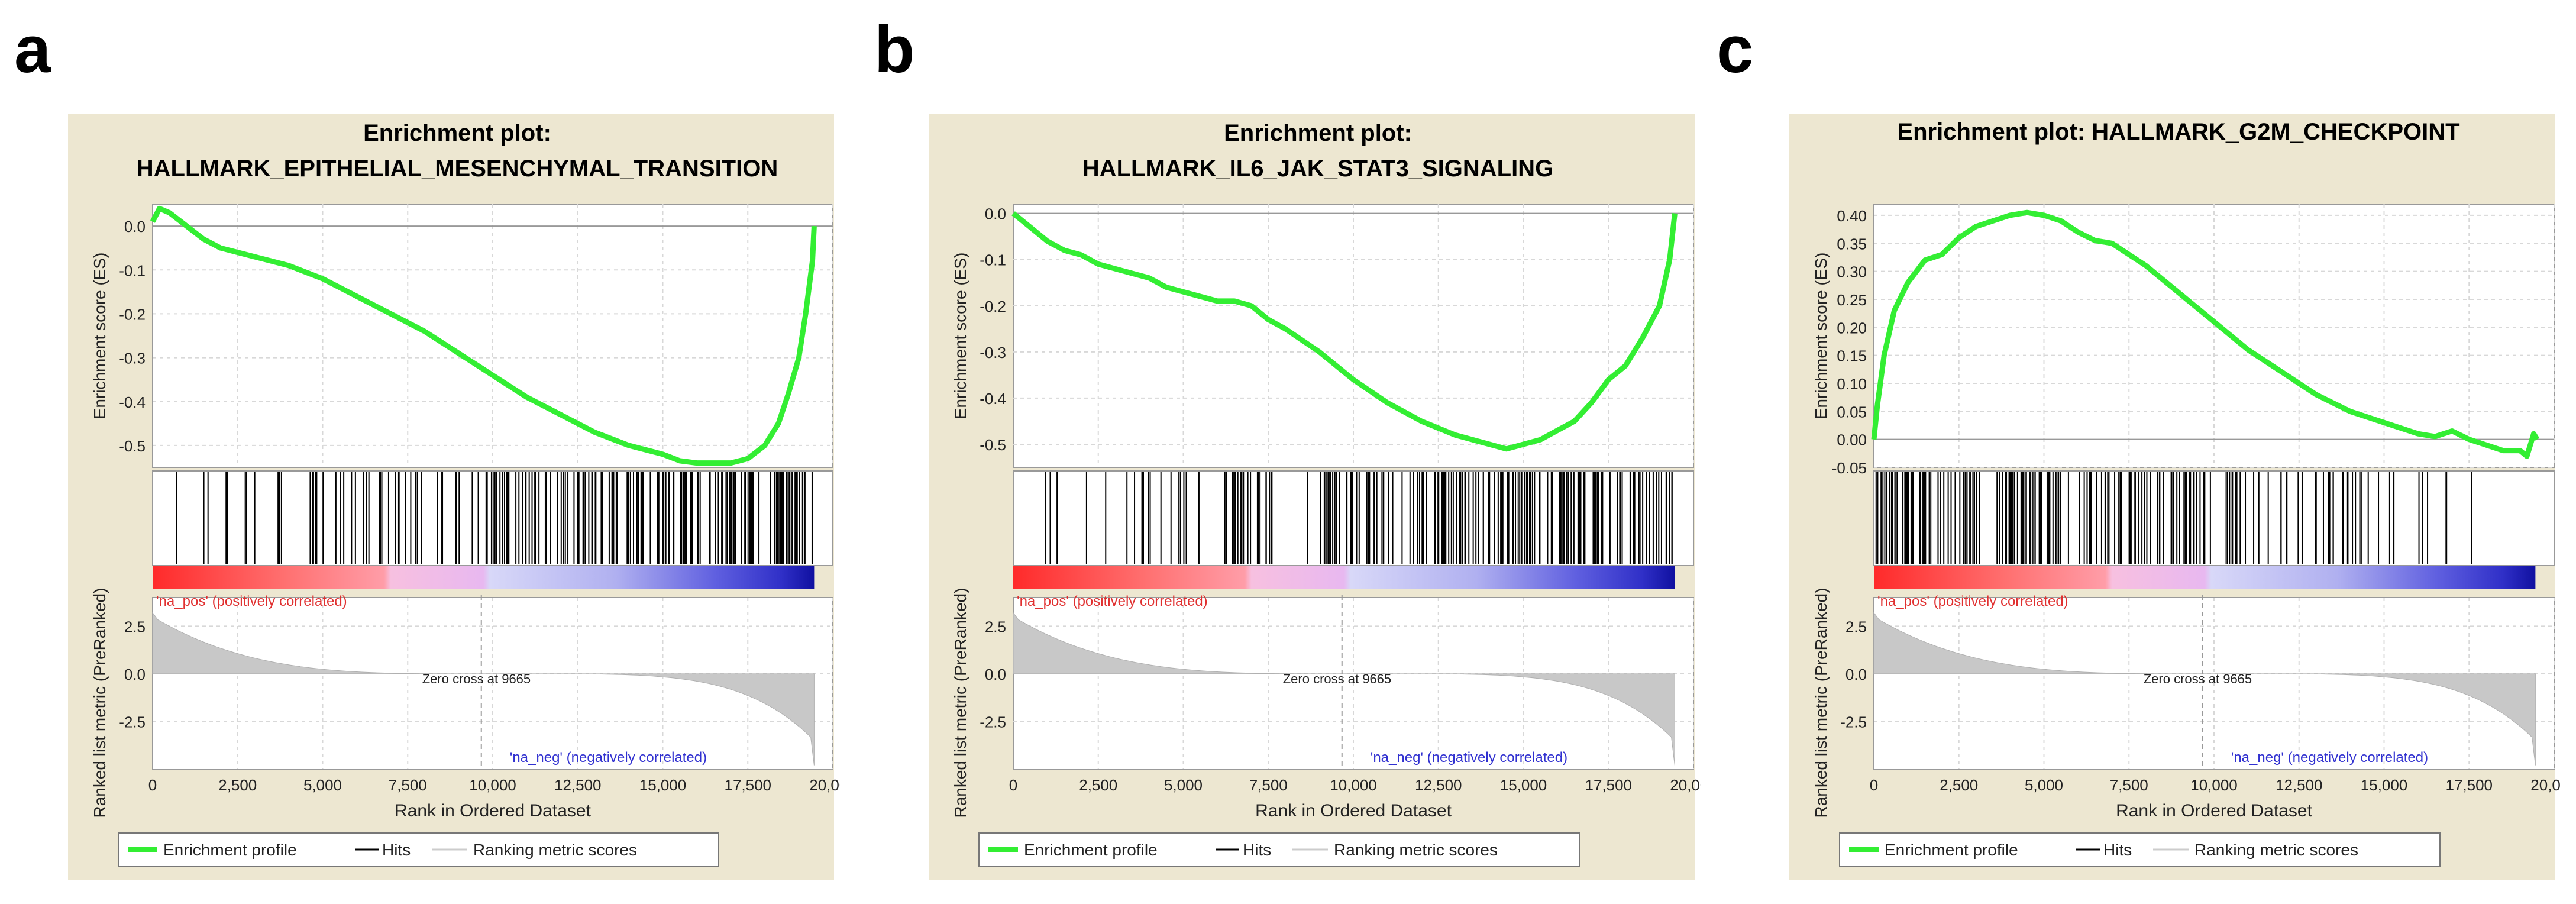 Image resolution: width=2576 pixels, height=904 pixels. I want to click on es-y-tick-label: 0.20, so click(1852, 328).